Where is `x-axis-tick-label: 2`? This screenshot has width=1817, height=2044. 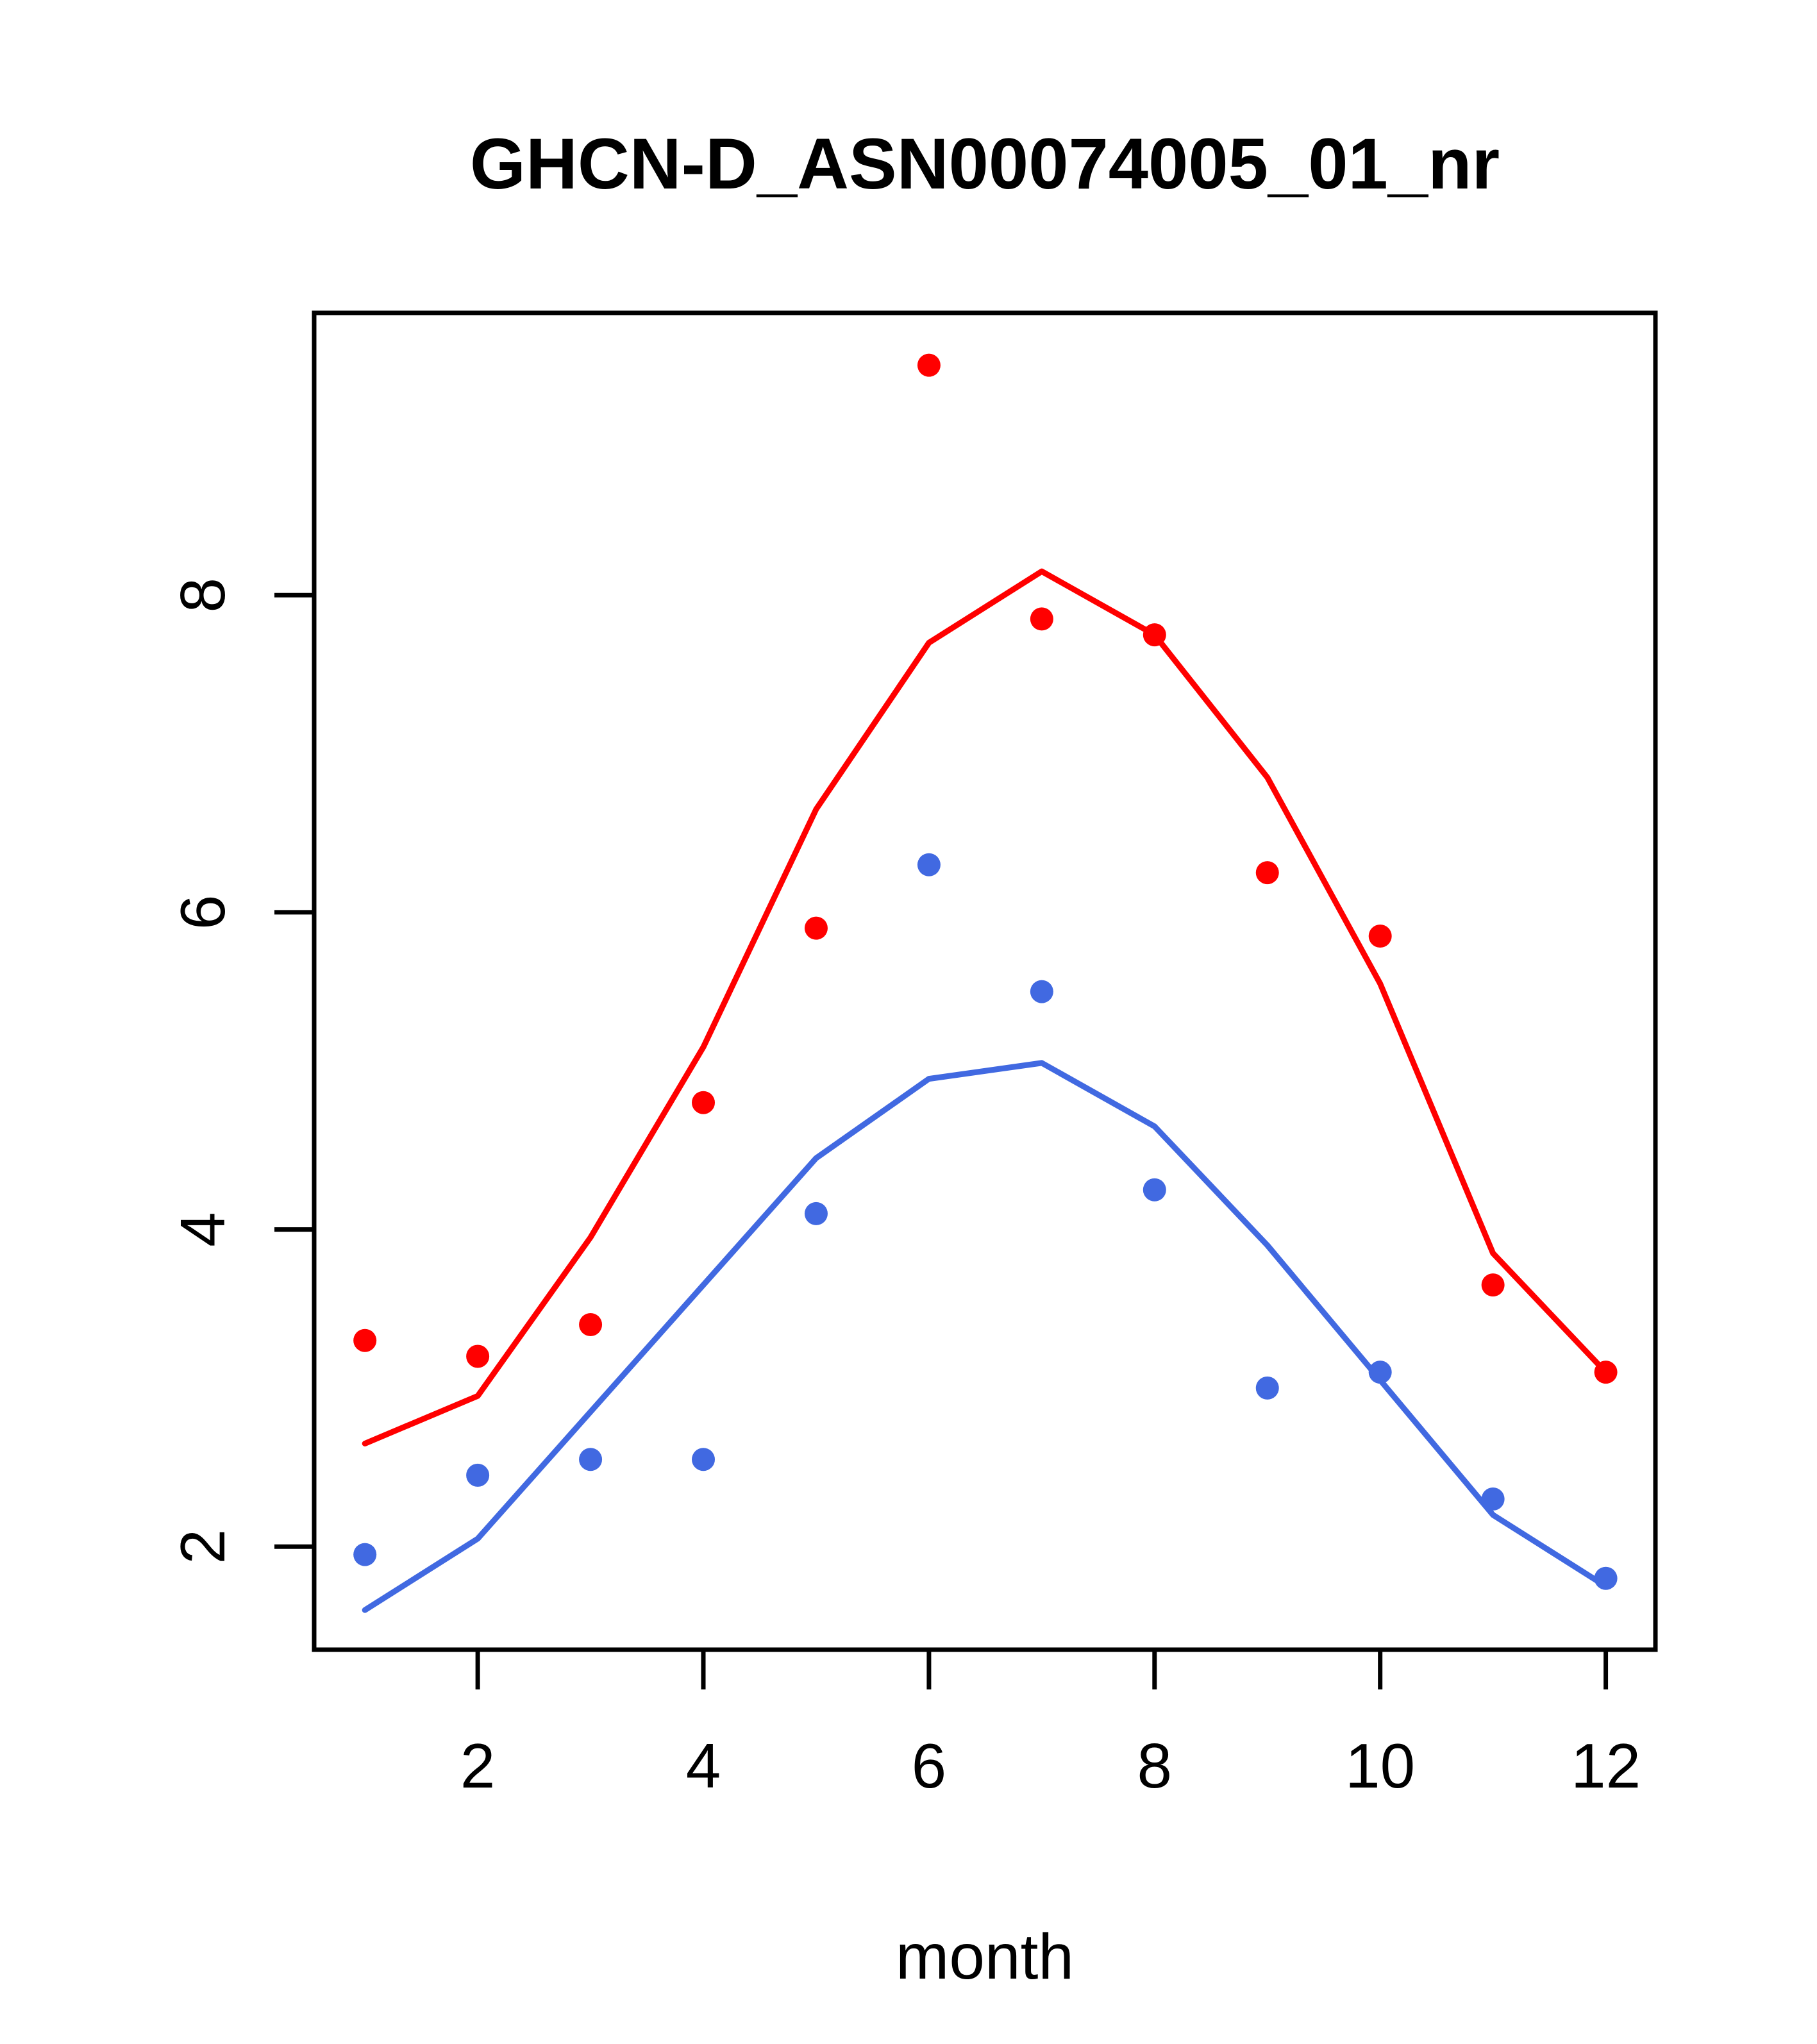
x-axis-tick-label: 2 is located at coordinates (478, 1765).